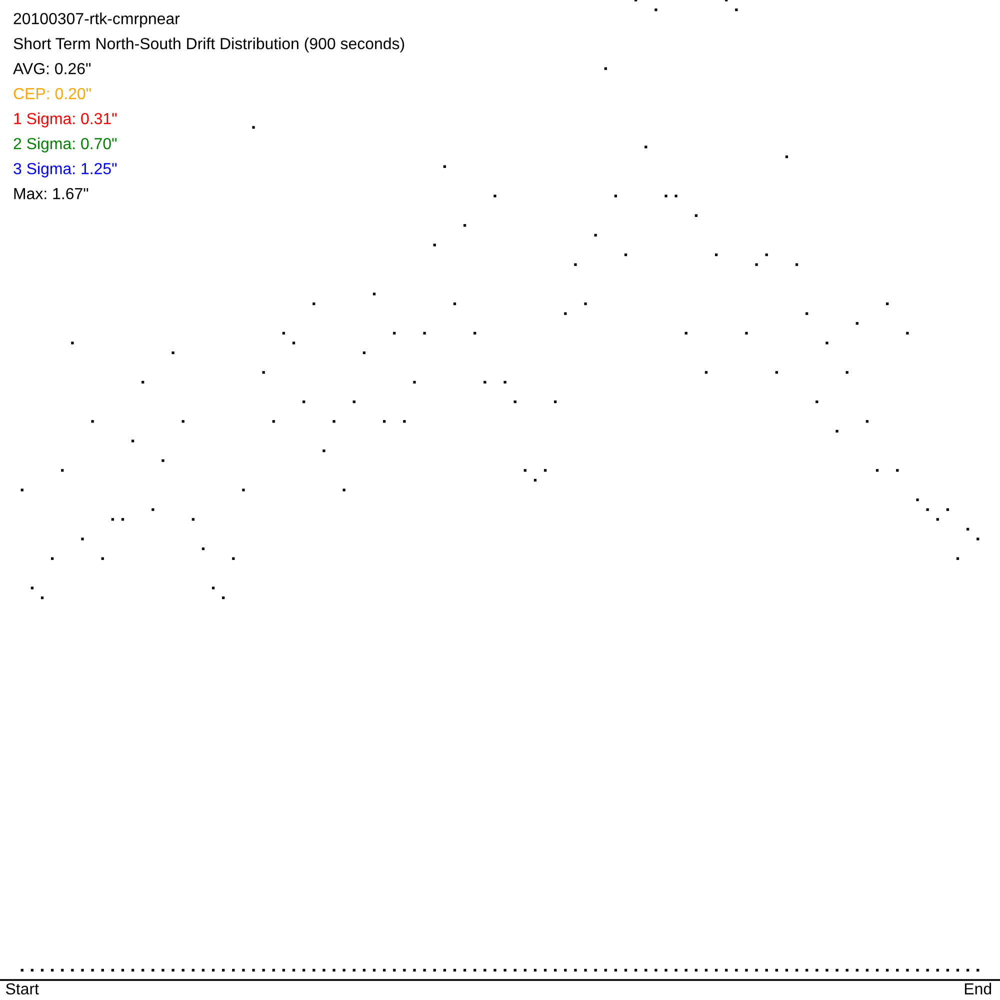 The height and width of the screenshot is (1000, 1000). Describe the element at coordinates (22, 989) in the screenshot. I see `x-tick-label: Start` at that location.